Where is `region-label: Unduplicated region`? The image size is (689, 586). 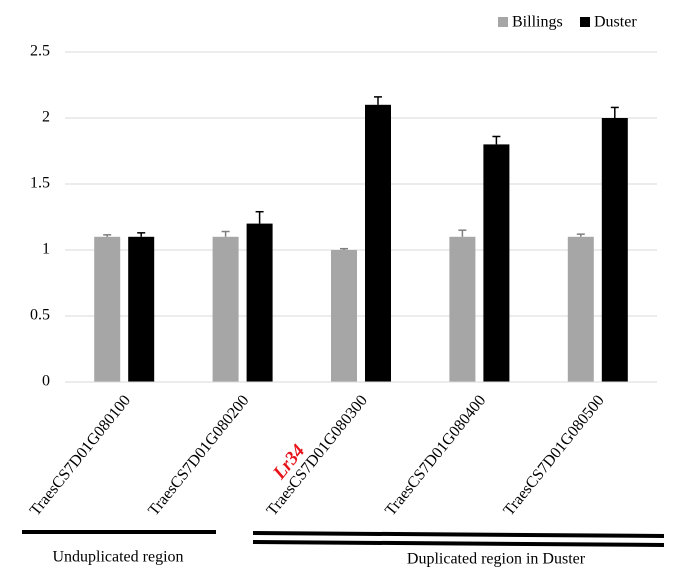 region-label: Unduplicated region is located at coordinates (117, 557).